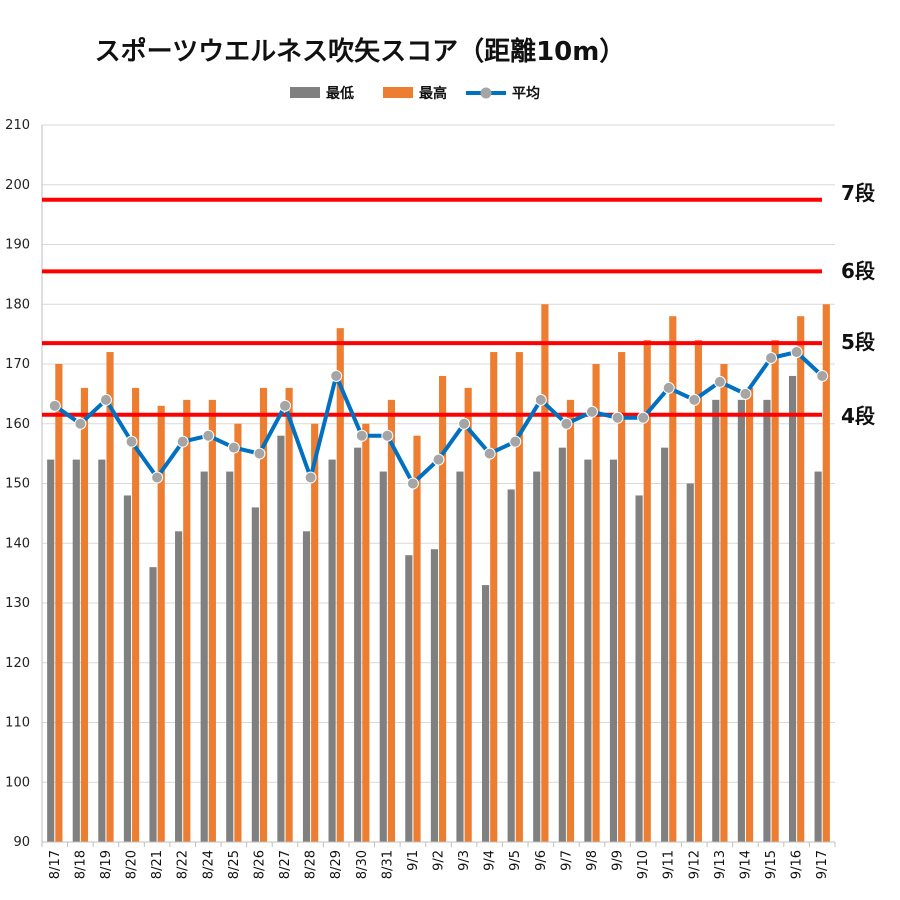 The height and width of the screenshot is (900, 900). What do you see at coordinates (858, 271) in the screenshot?
I see `reference-label: 6段` at bounding box center [858, 271].